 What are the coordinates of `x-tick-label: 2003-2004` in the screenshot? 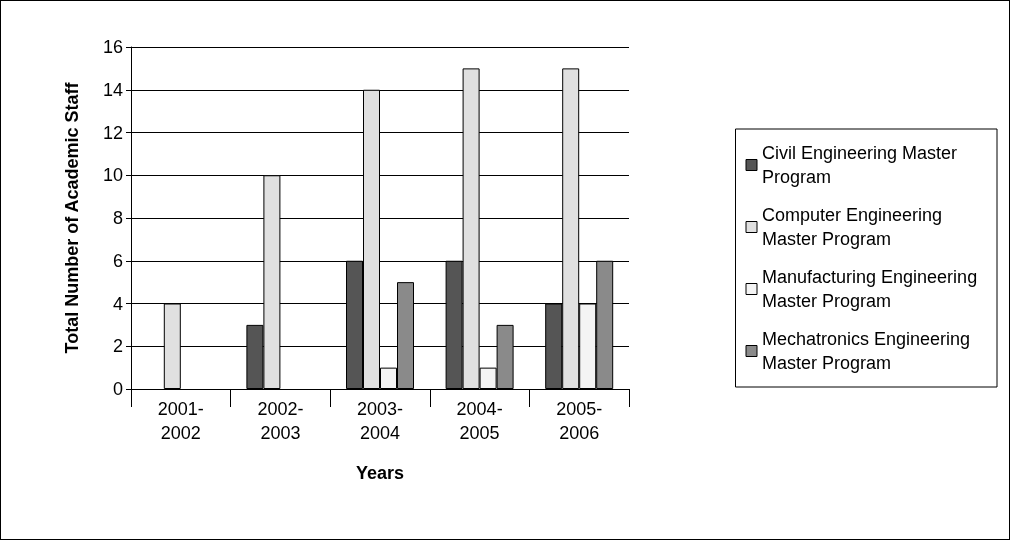 It's located at (380, 421).